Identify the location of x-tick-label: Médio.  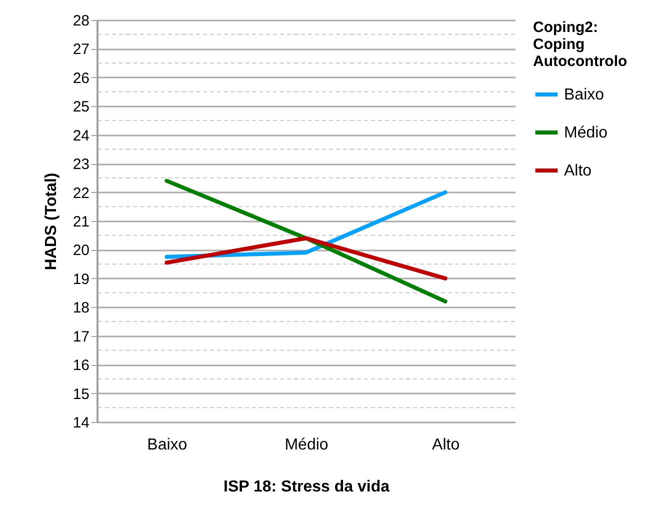
(306, 445).